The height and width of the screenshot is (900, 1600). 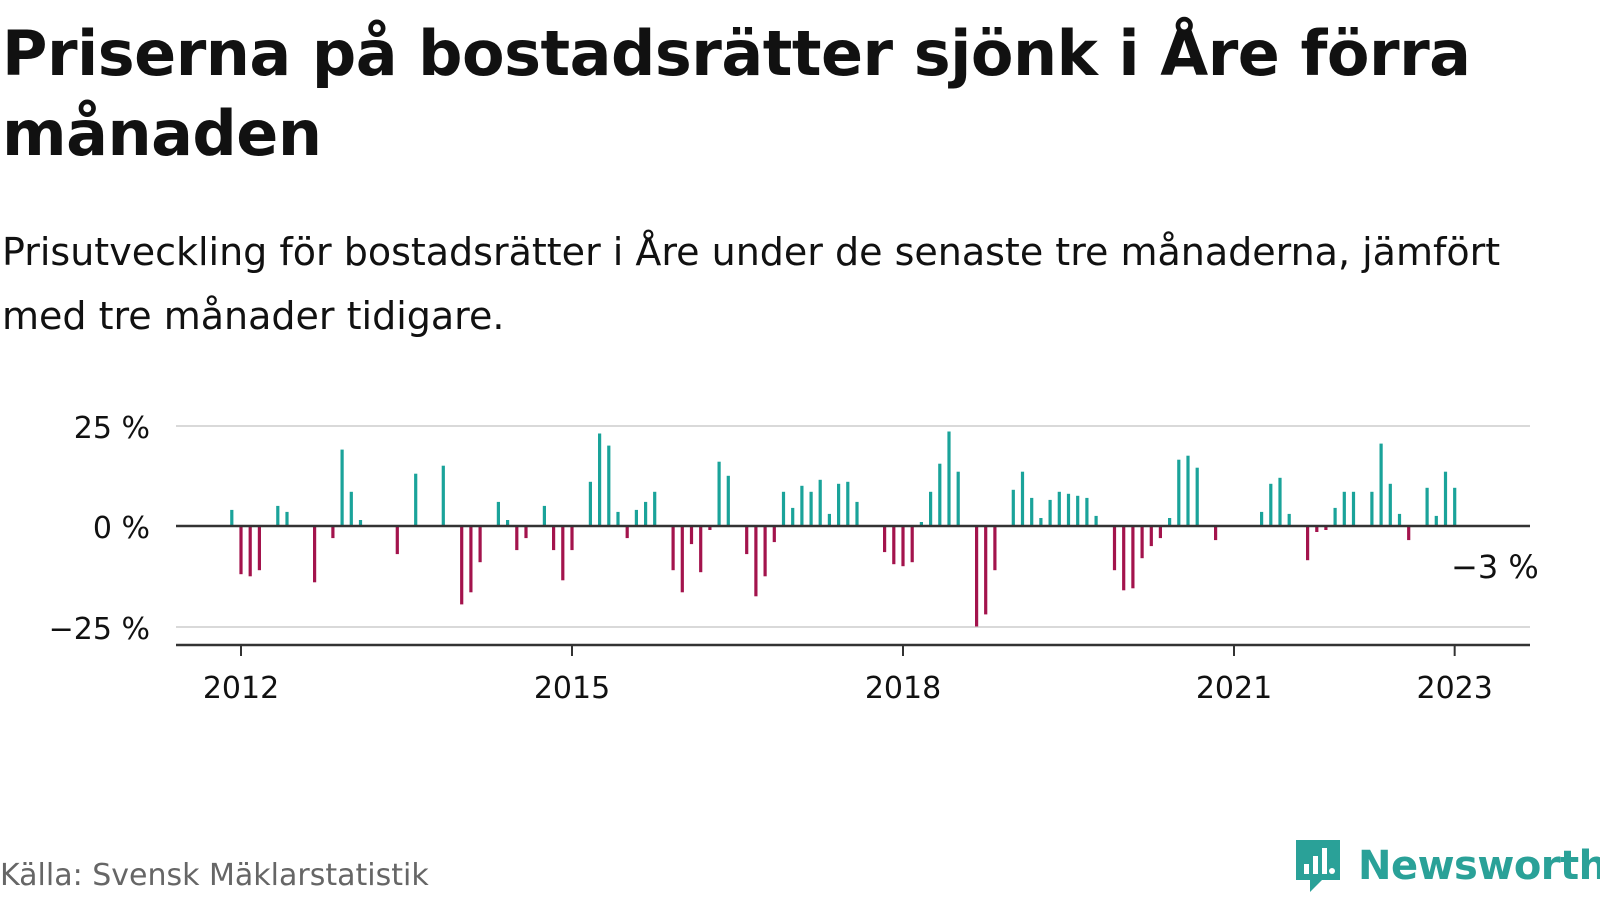 What do you see at coordinates (241, 688) in the screenshot?
I see `x-tick-label-2012: 2012` at bounding box center [241, 688].